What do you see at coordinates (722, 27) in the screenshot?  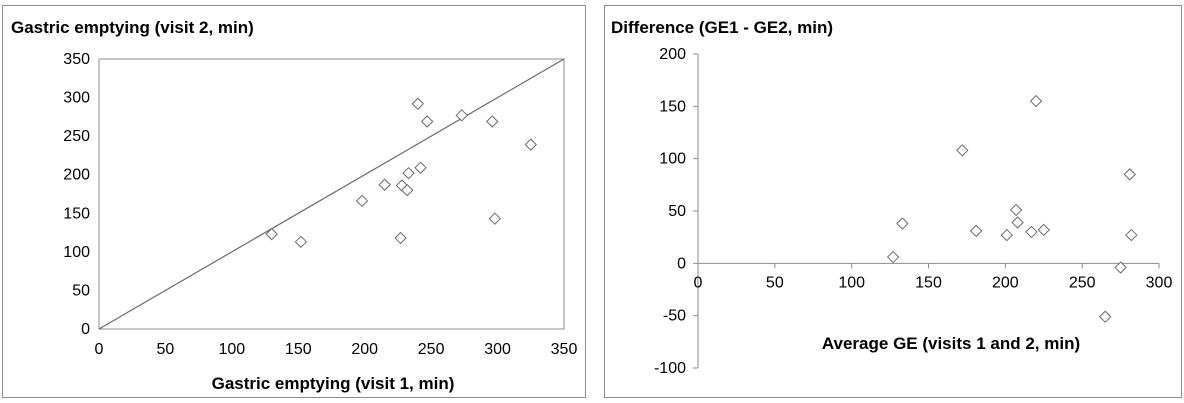 I see `chart-title: Difference (GE1 - GE2, min)` at bounding box center [722, 27].